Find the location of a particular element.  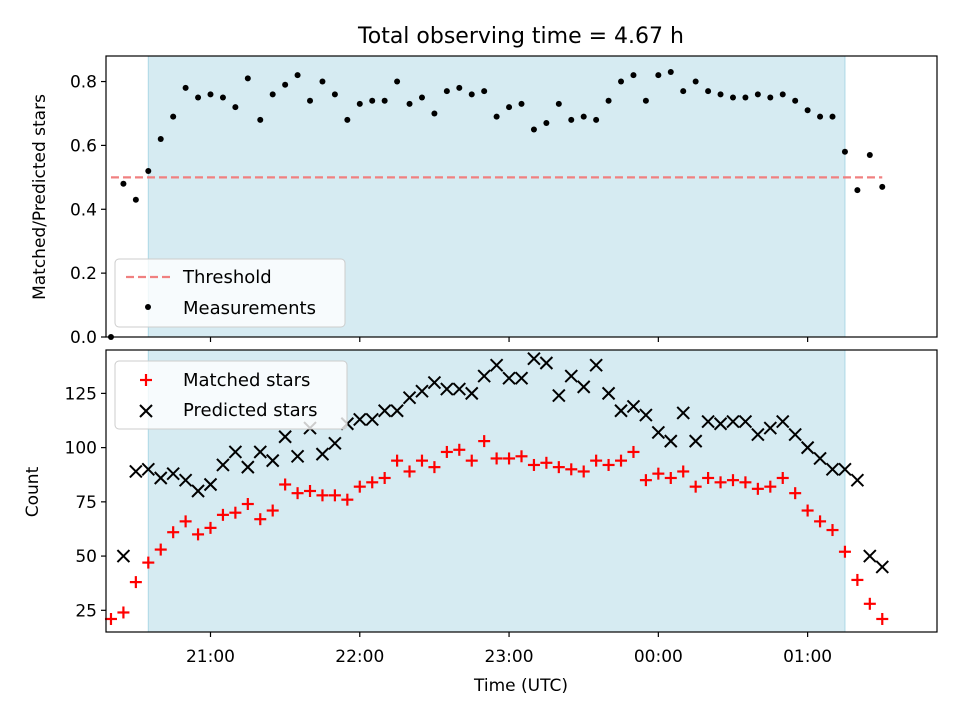

x-tick-label: 21:00 is located at coordinates (210, 657).